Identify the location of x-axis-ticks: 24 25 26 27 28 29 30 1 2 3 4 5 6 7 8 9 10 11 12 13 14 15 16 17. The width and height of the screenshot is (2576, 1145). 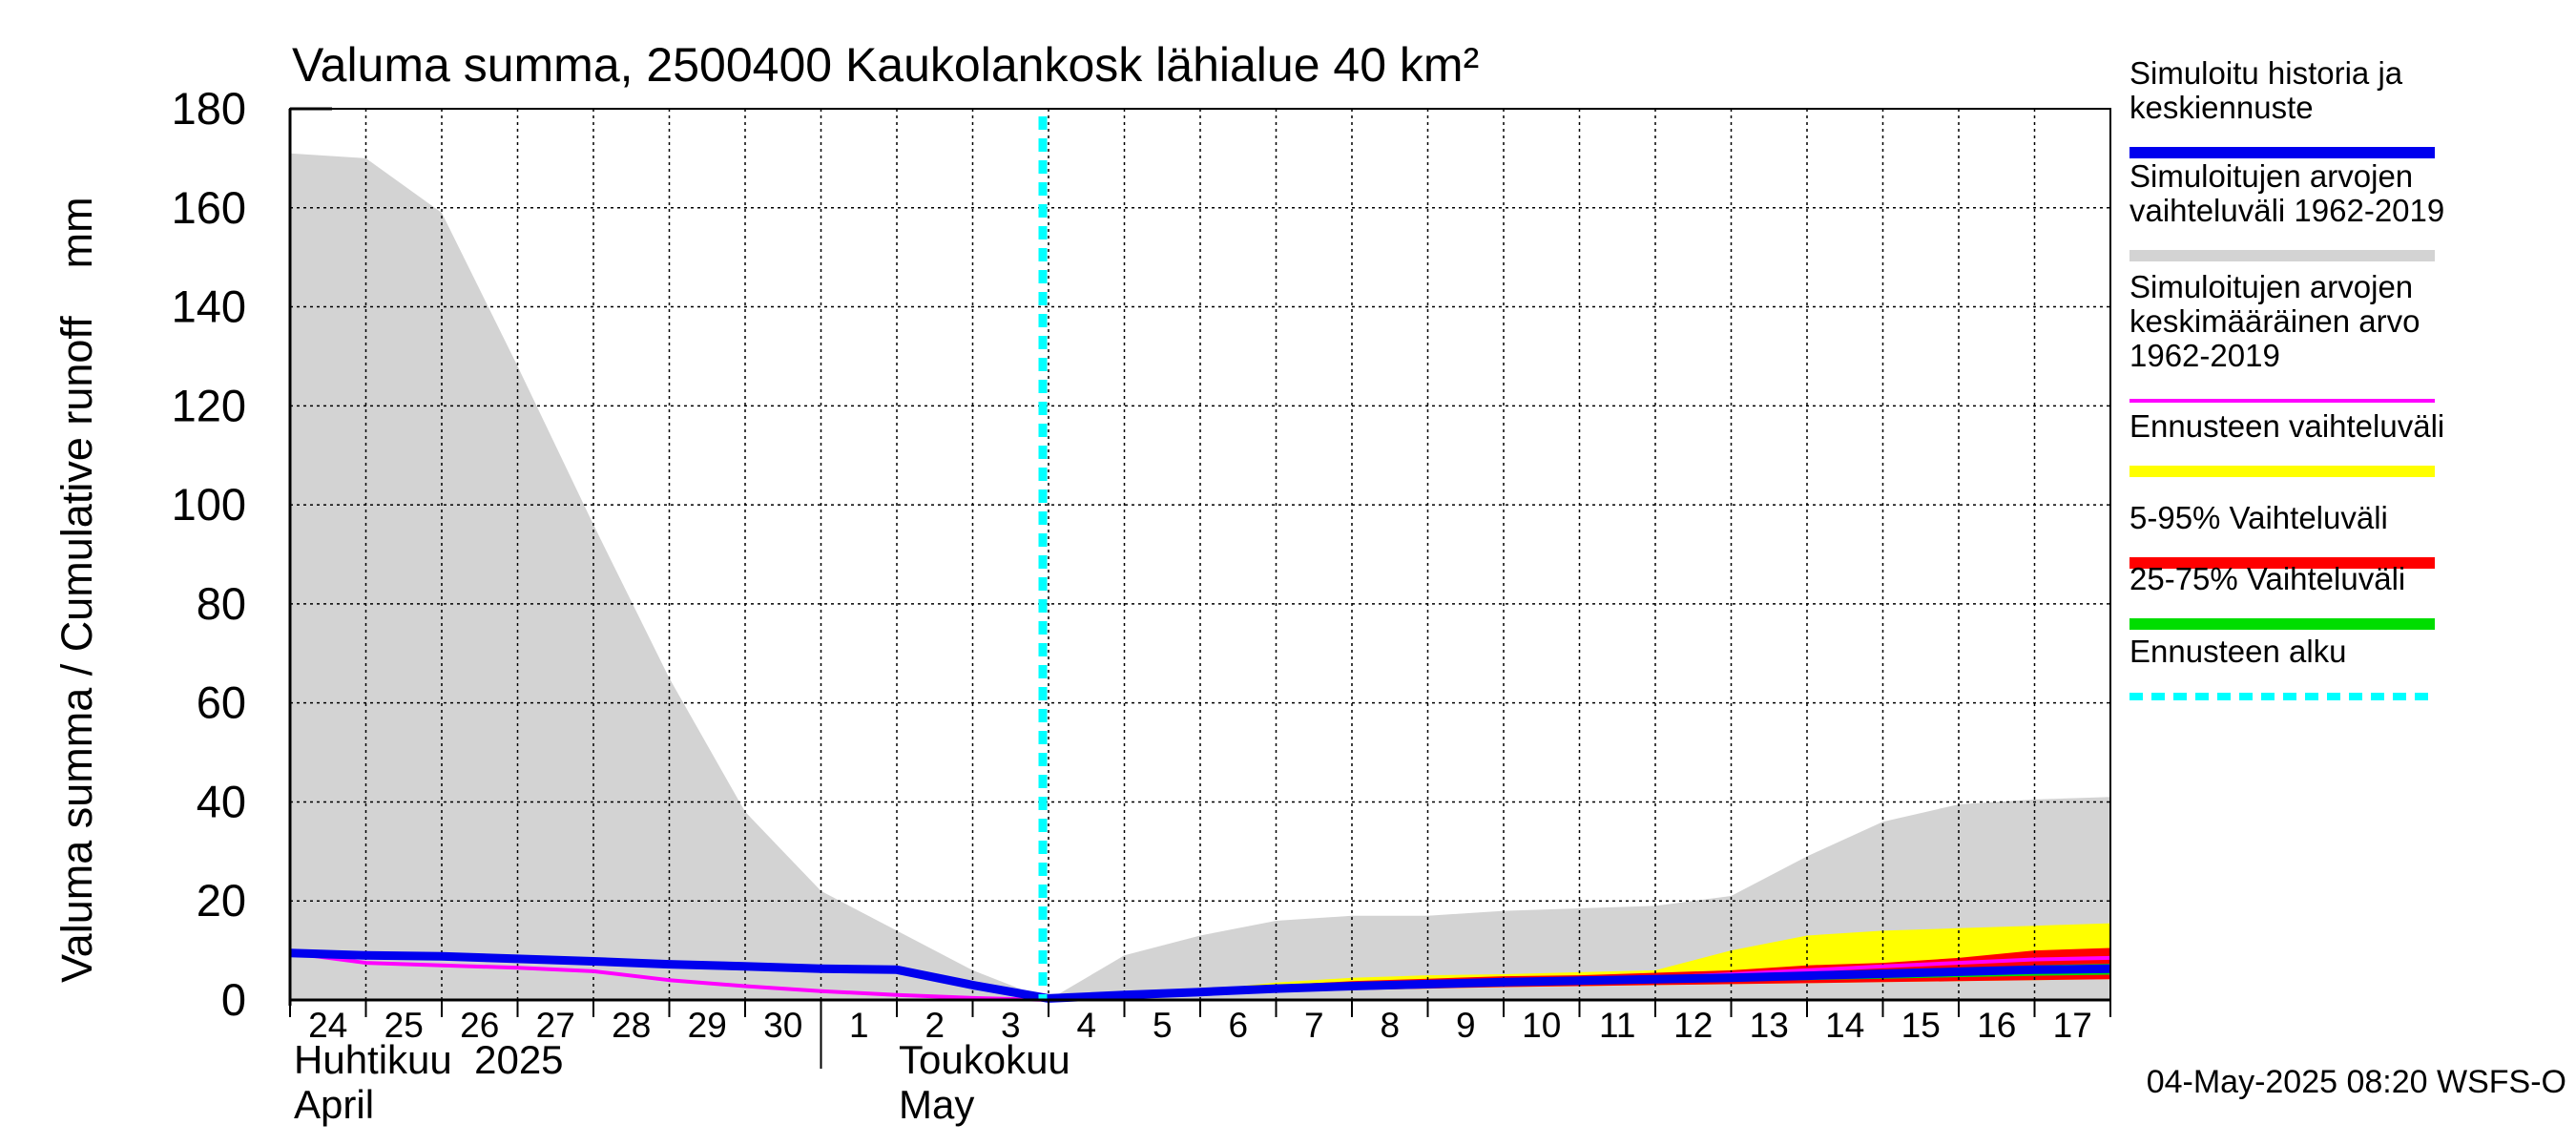
(1200, 1034).